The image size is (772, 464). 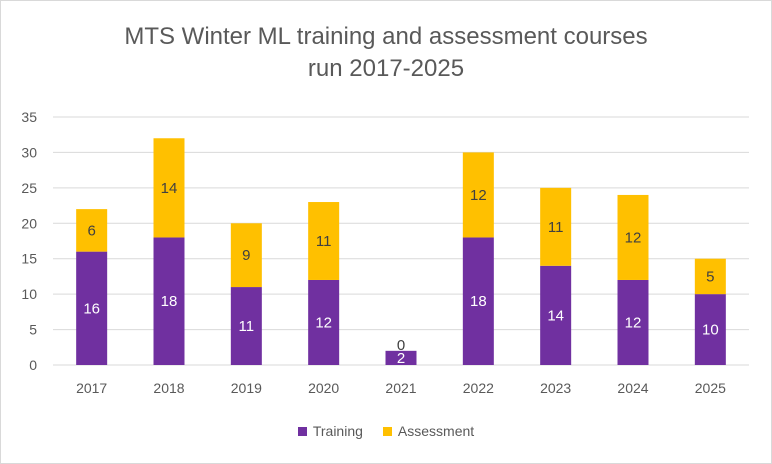 I want to click on legend-label-assessment: Assessment, so click(x=436, y=431).